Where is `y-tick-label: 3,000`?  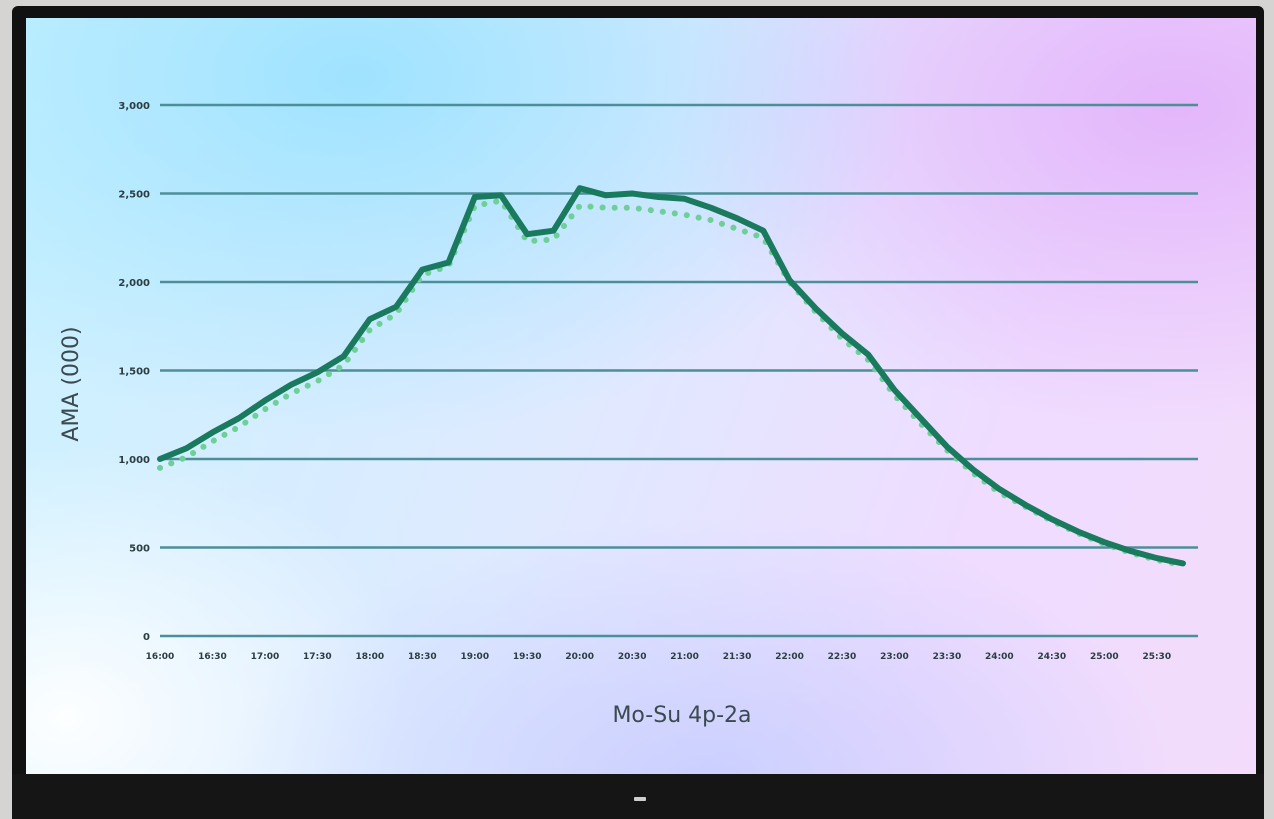
y-tick-label: 3,000 is located at coordinates (134, 106).